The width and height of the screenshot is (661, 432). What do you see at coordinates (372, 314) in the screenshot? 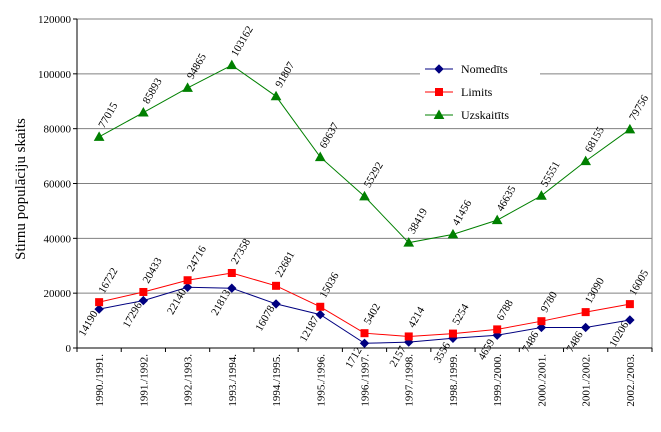
I see `data-label: 5402` at bounding box center [372, 314].